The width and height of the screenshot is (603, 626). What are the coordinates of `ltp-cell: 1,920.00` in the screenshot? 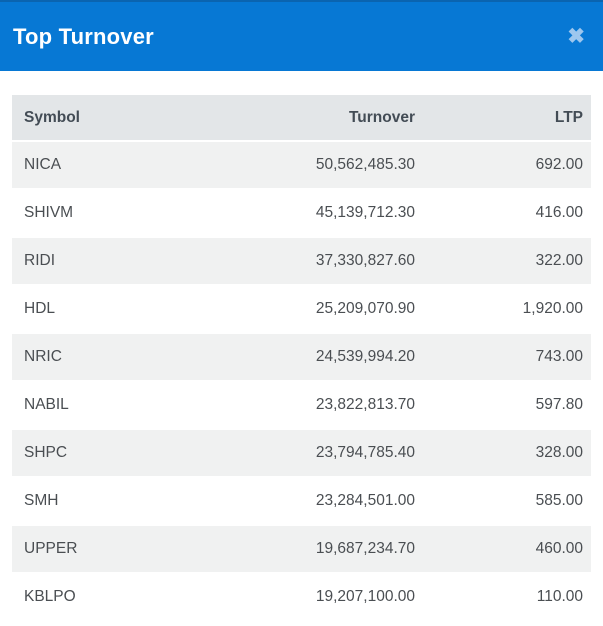 It's located at (503, 309).